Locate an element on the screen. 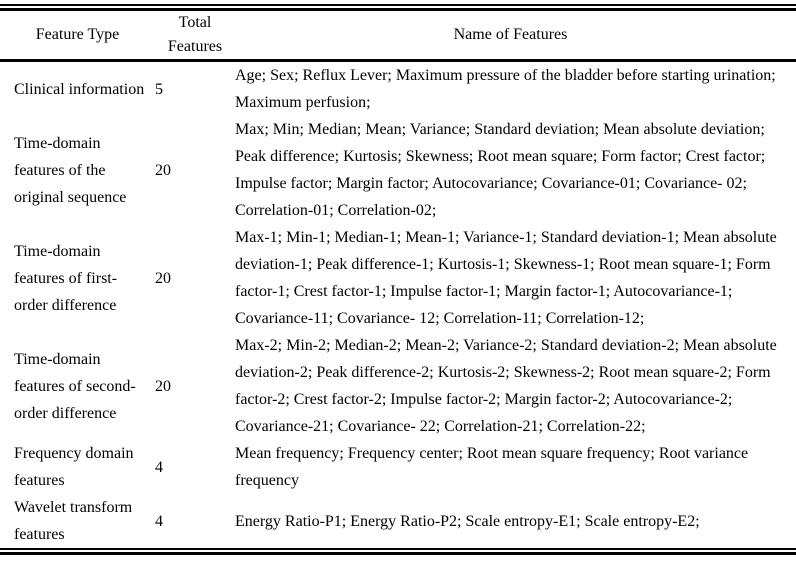  cell-feature-type: Wavelet transform features is located at coordinates (73, 521).